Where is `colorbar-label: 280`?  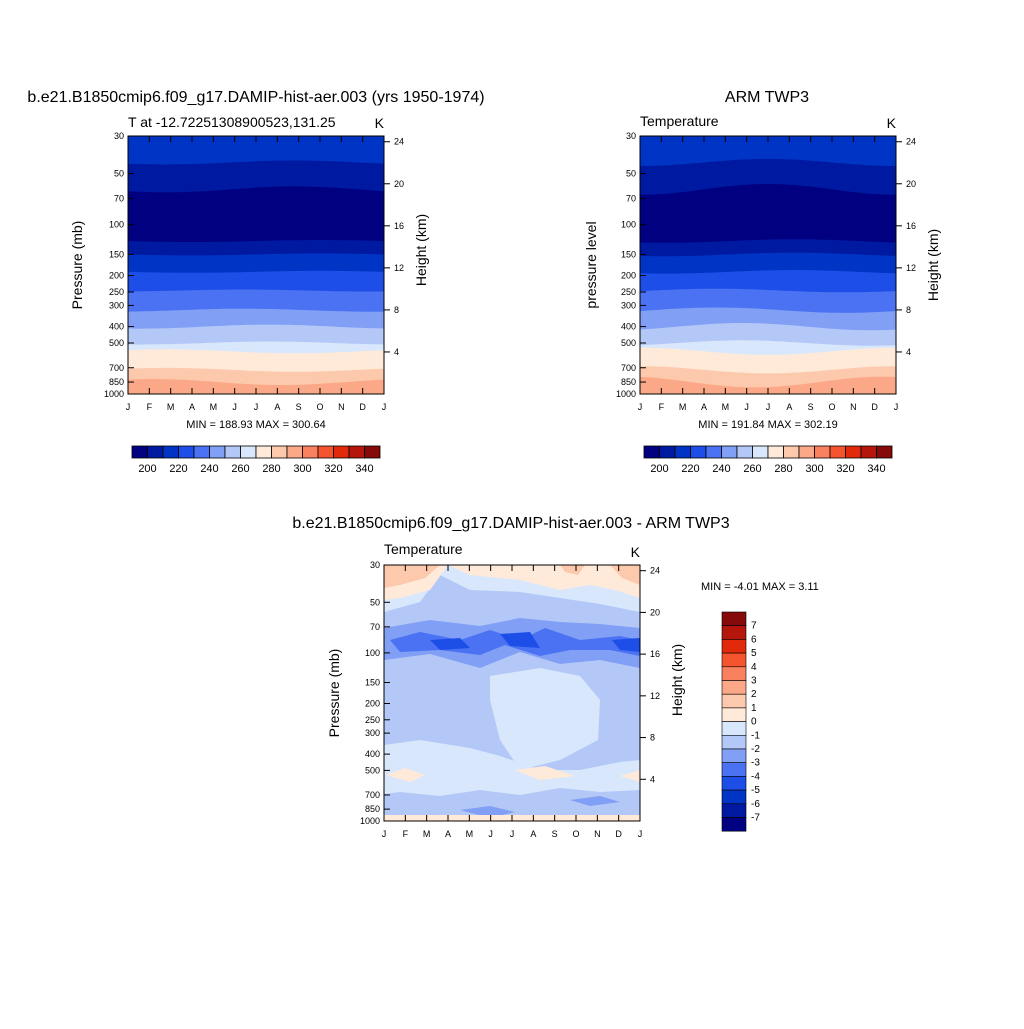
colorbar-label: 280 is located at coordinates (783, 469).